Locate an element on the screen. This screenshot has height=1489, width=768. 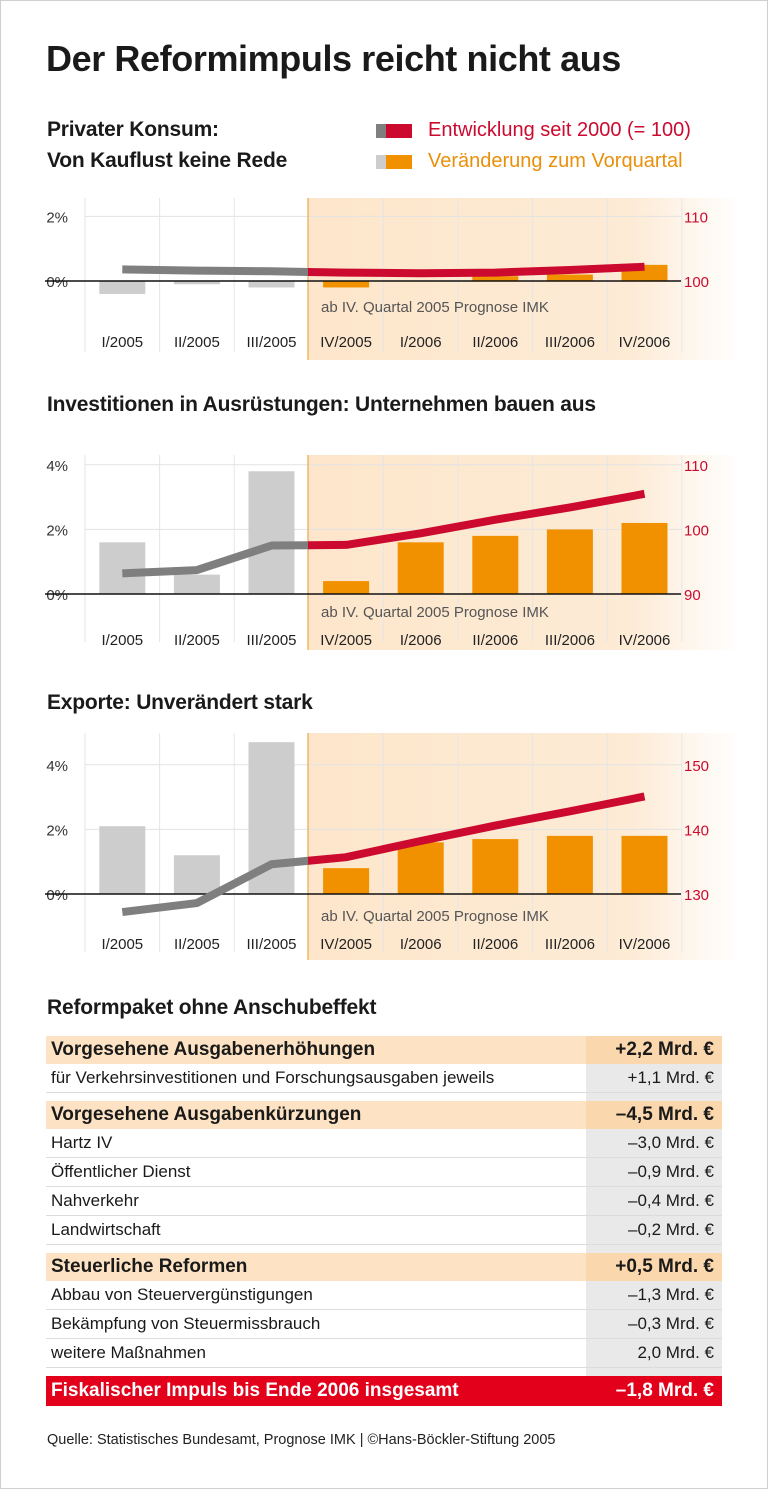
chart1-title-line2: Von Kauflust keine Rede is located at coordinates (167, 160).